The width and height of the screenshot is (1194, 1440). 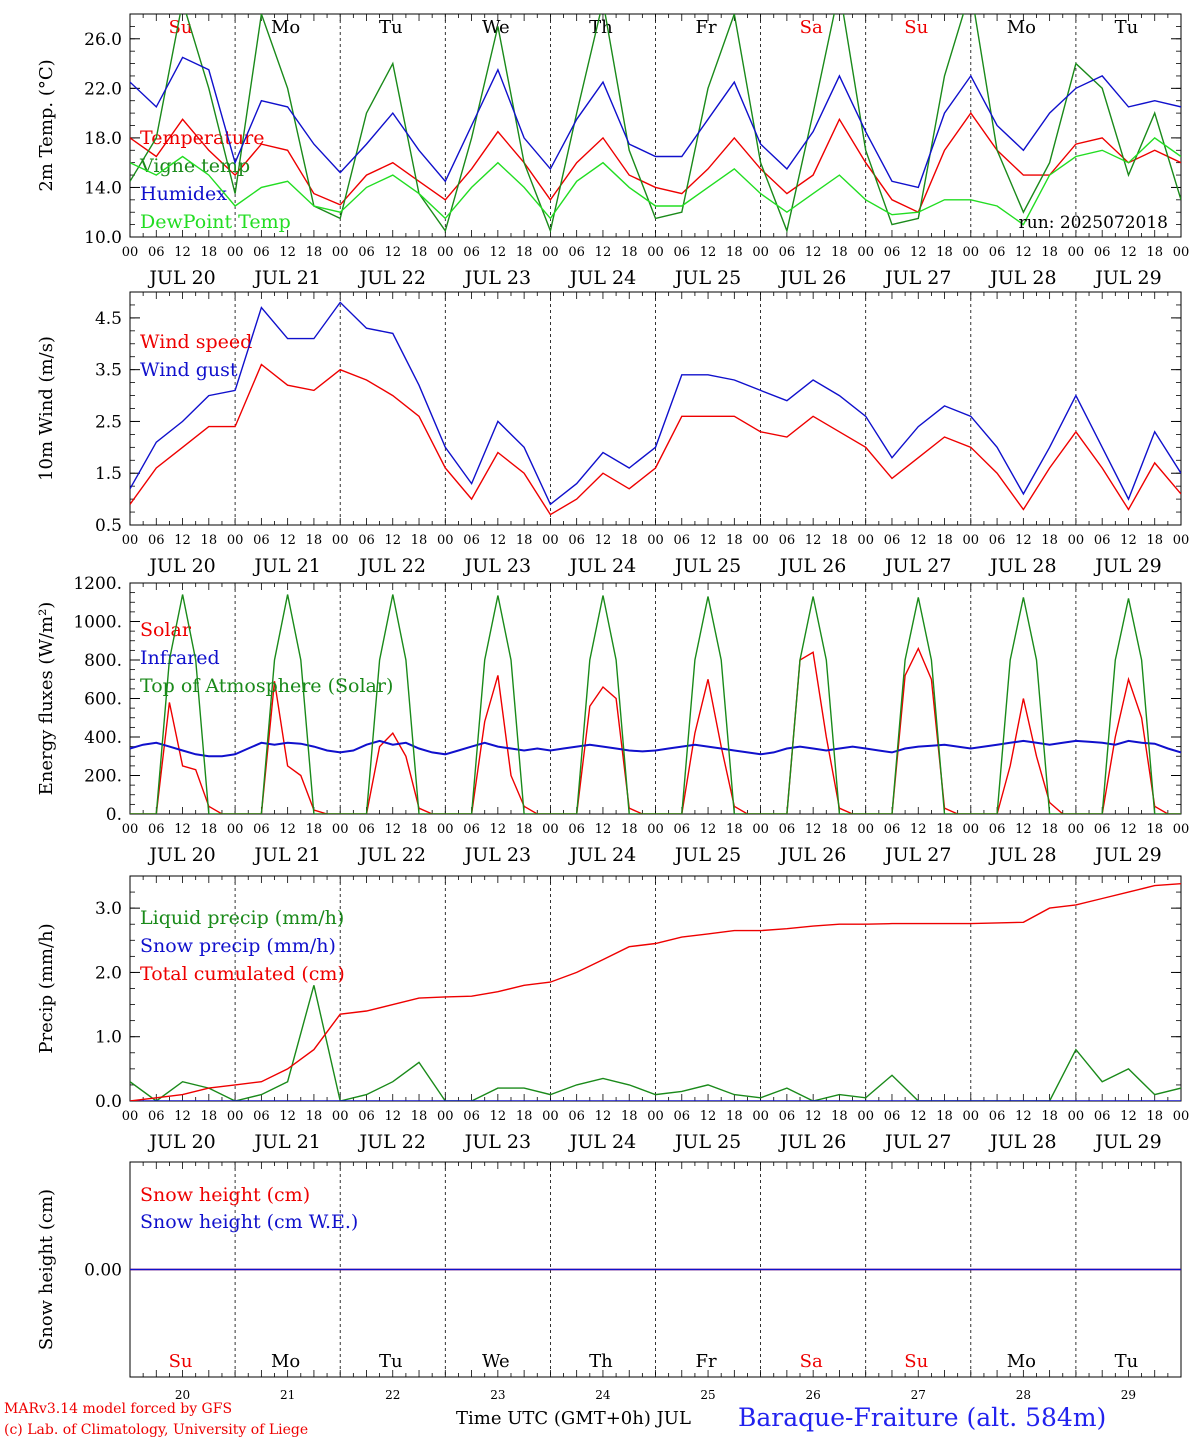 I want to click on y-tick-label: 2.5, so click(x=108, y=422).